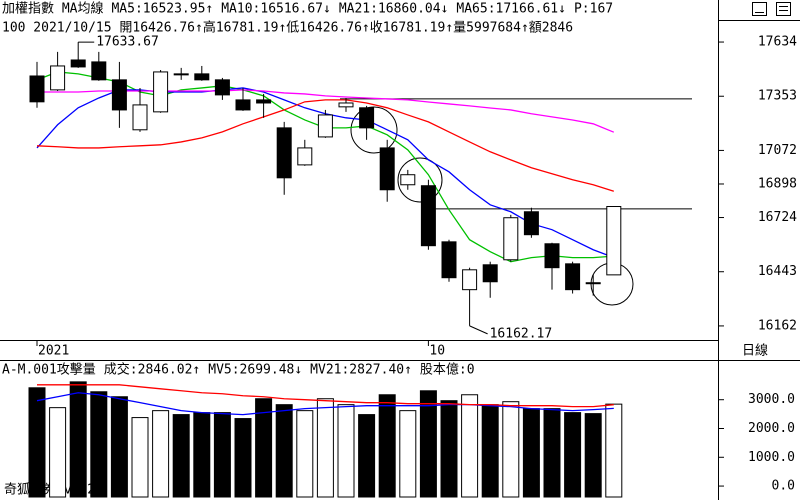 The height and width of the screenshot is (500, 800). I want to click on legend-entry: MA21:16860.04↓, so click(394, 9).